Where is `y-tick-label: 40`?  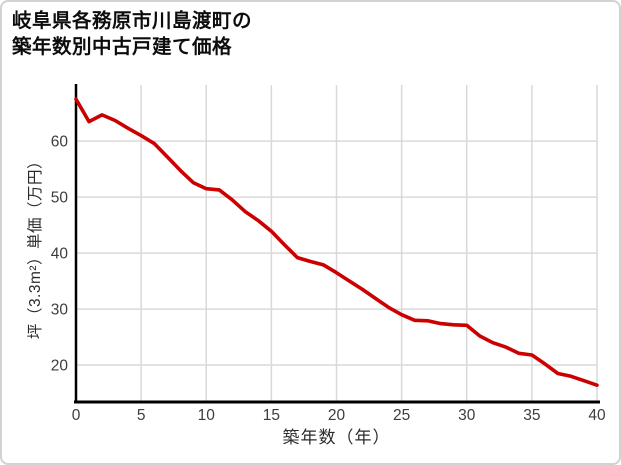 y-tick-label: 40 is located at coordinates (60, 254).